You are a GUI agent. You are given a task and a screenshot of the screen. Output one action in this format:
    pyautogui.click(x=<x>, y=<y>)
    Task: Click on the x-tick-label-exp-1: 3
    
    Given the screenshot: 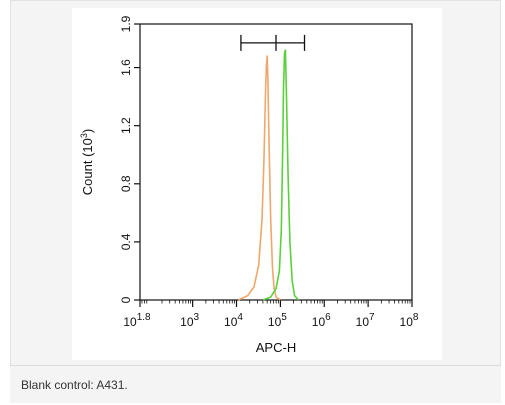 What is the action you would take?
    pyautogui.click(x=197, y=317)
    